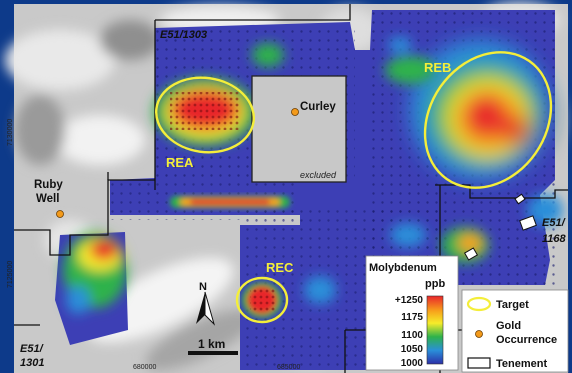 The height and width of the screenshot is (373, 572). I want to click on legend-gold-symbol, so click(479, 334).